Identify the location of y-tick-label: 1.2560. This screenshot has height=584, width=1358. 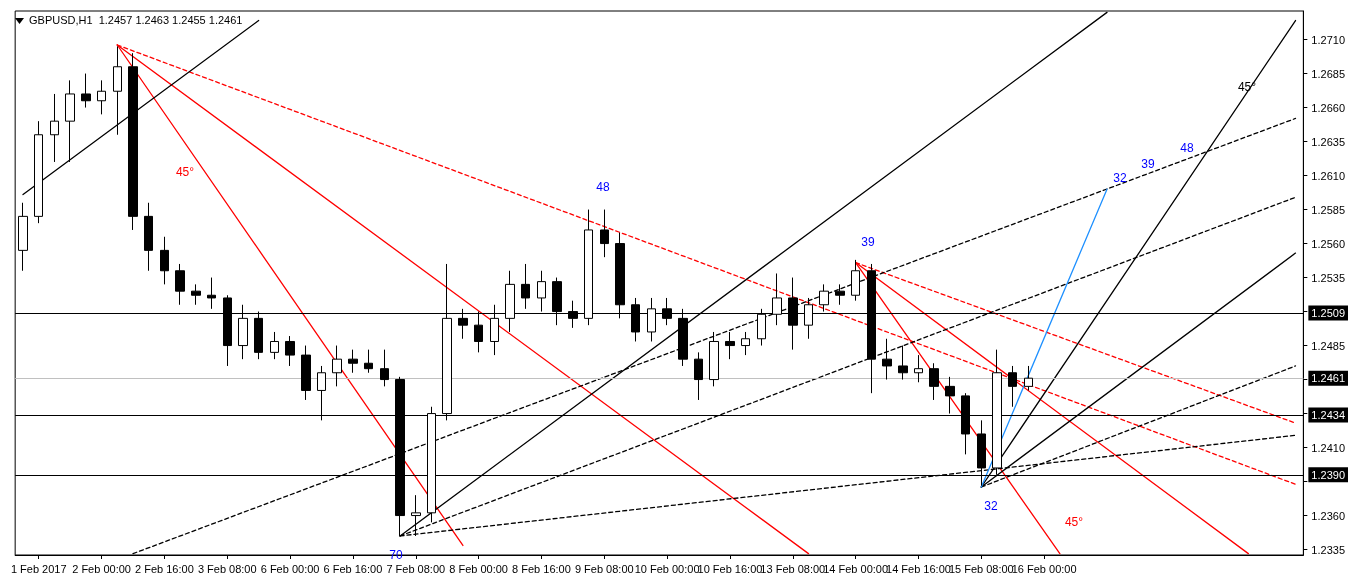
(1328, 243).